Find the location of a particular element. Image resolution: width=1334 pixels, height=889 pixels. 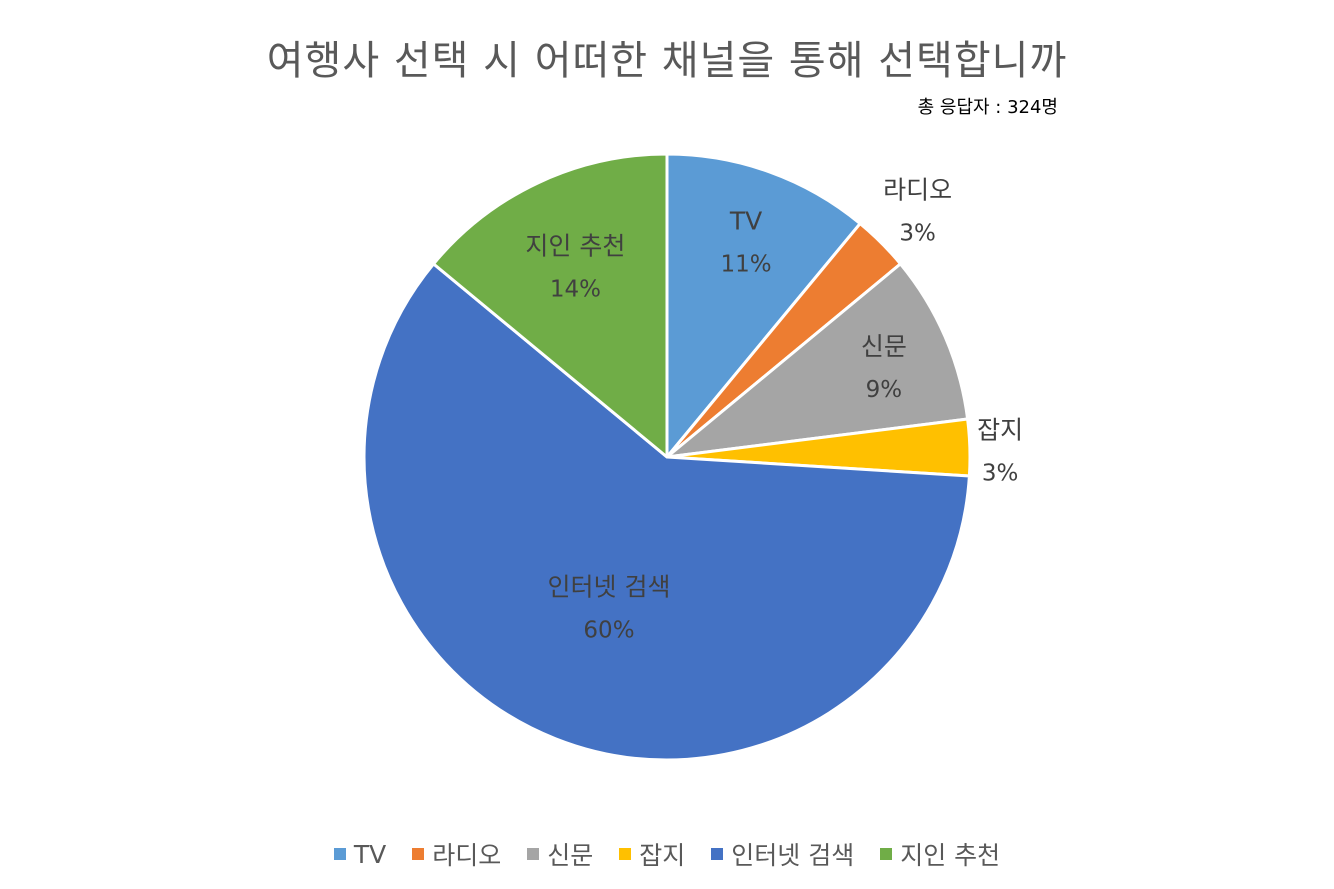

slice-value-radio: 3% is located at coordinates (917, 233).